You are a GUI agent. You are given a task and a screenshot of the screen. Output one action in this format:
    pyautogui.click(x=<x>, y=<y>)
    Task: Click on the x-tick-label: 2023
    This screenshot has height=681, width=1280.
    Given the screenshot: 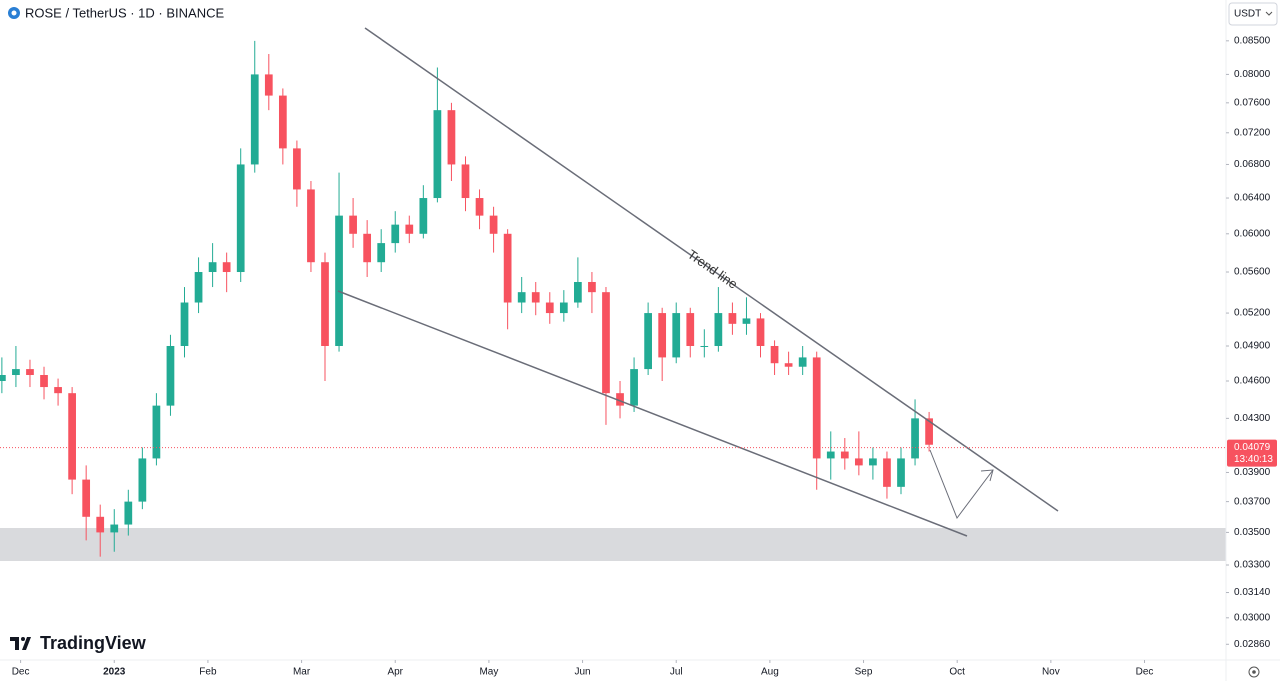 What is the action you would take?
    pyautogui.click(x=114, y=672)
    